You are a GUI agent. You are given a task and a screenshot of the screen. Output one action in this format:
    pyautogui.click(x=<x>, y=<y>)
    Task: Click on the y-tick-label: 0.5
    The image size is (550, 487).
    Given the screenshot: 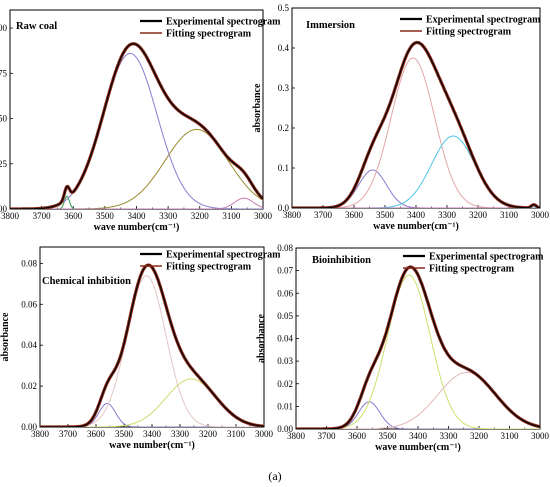 What is the action you would take?
    pyautogui.click(x=284, y=8)
    